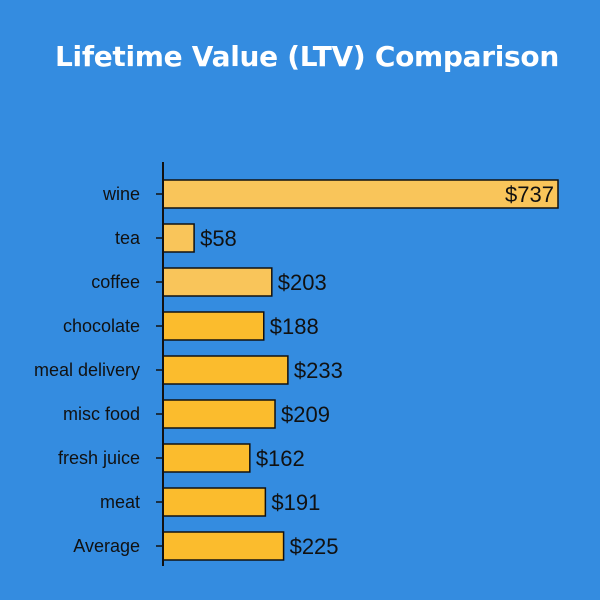 The image size is (600, 600). Describe the element at coordinates (318, 370) in the screenshot. I see `value-label-meal-delivery: $233` at that location.